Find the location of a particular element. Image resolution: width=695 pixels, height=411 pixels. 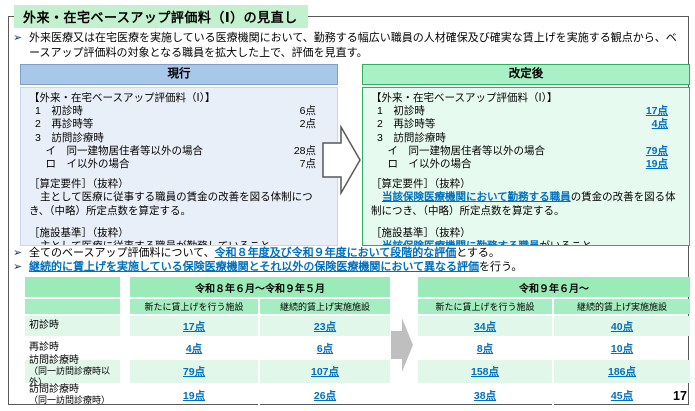

current-law-title: 【外来・在宅ベースアップ評価料（Ⅰ）】 is located at coordinates (122, 98).